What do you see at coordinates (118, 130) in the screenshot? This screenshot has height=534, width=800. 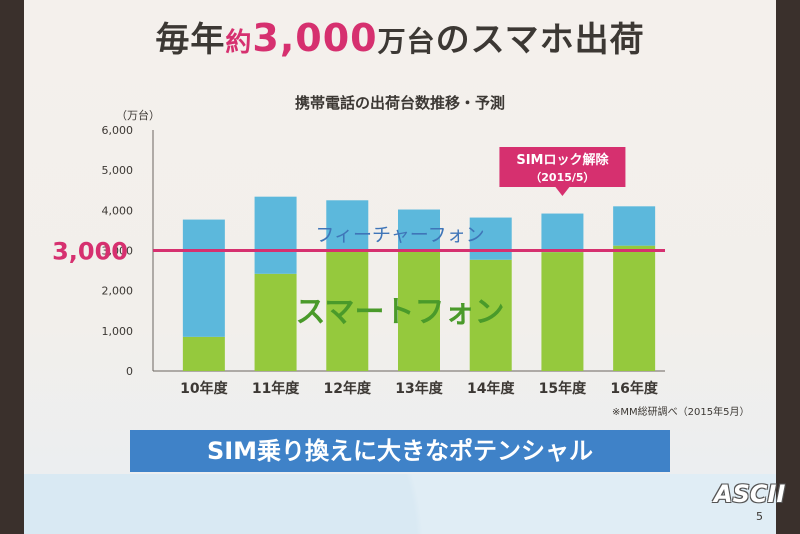 I see `y-tick-label: 6,000` at bounding box center [118, 130].